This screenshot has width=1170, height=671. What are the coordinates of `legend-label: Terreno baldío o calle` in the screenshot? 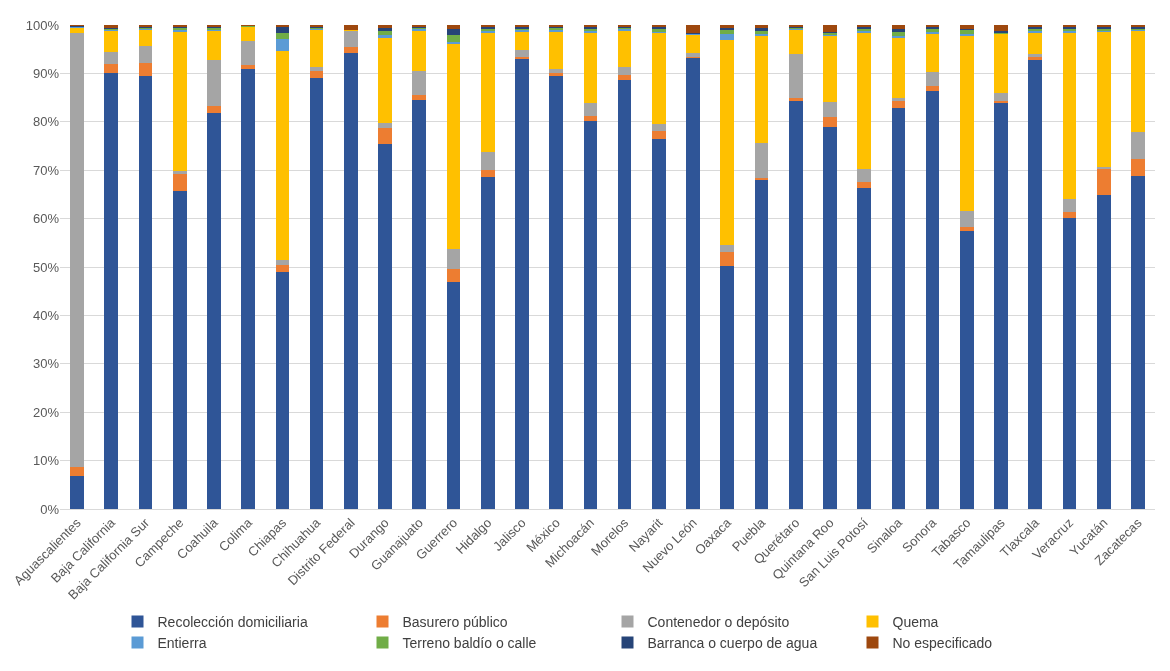 It's located at (469, 643).